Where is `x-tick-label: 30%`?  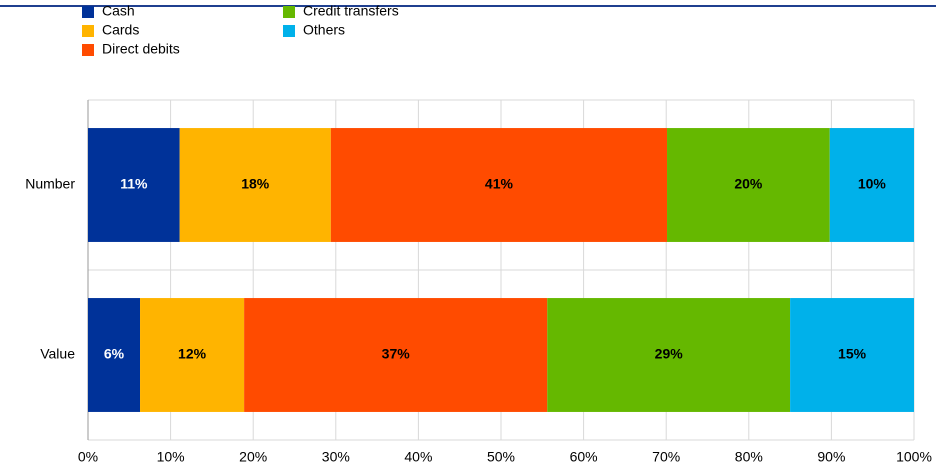
x-tick-label: 30% is located at coordinates (336, 457).